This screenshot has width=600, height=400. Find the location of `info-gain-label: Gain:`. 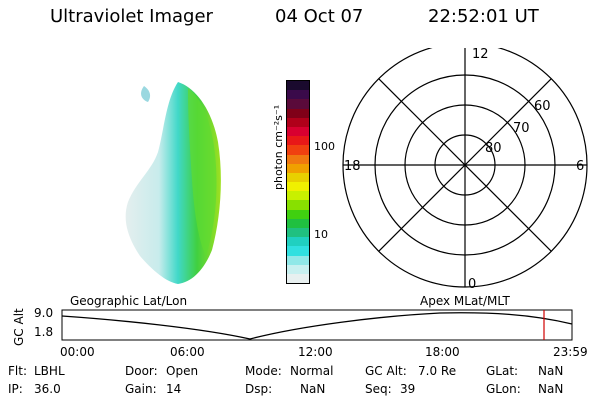

info-gain-label: Gain: is located at coordinates (141, 389).